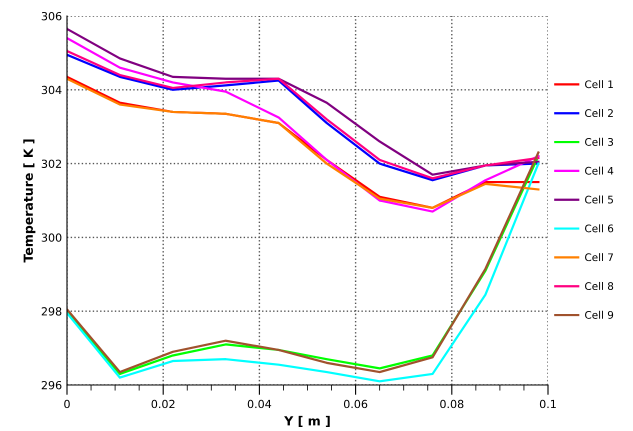 The height and width of the screenshot is (431, 633). What do you see at coordinates (599, 286) in the screenshot?
I see `legend-label: Cell 8` at bounding box center [599, 286].